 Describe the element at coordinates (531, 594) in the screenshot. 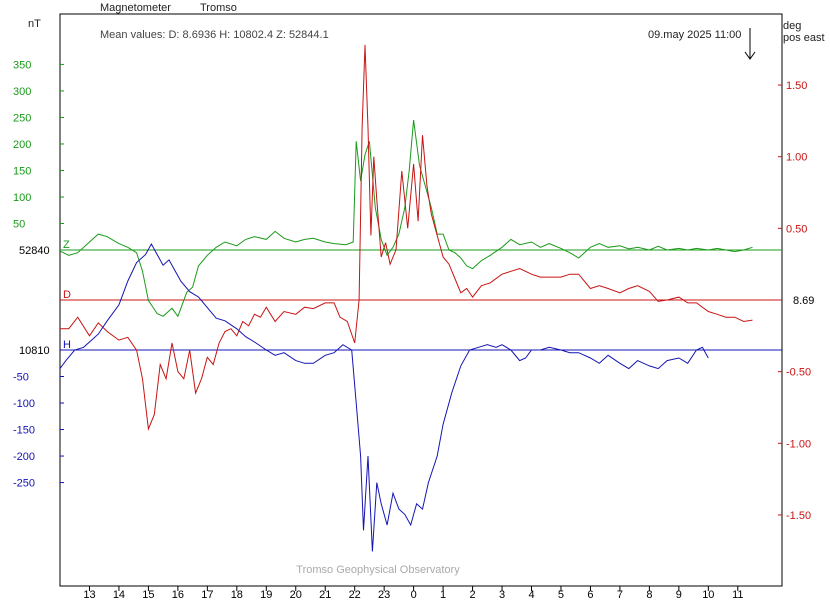

I see `x-tick-label: 4` at that location.